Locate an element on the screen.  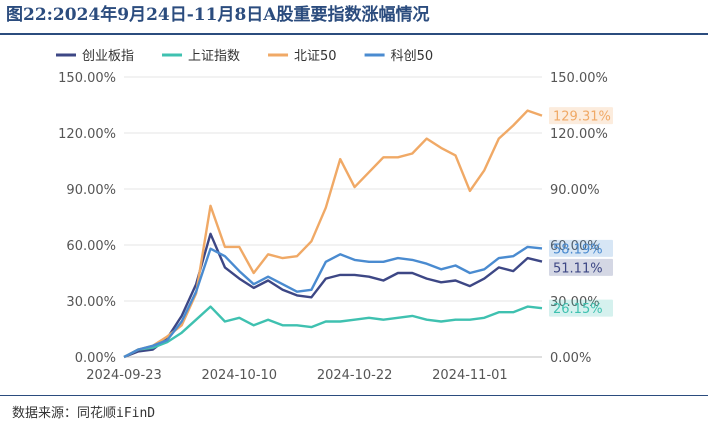
y-tick-label-right: 90.00% is located at coordinates (575, 190).